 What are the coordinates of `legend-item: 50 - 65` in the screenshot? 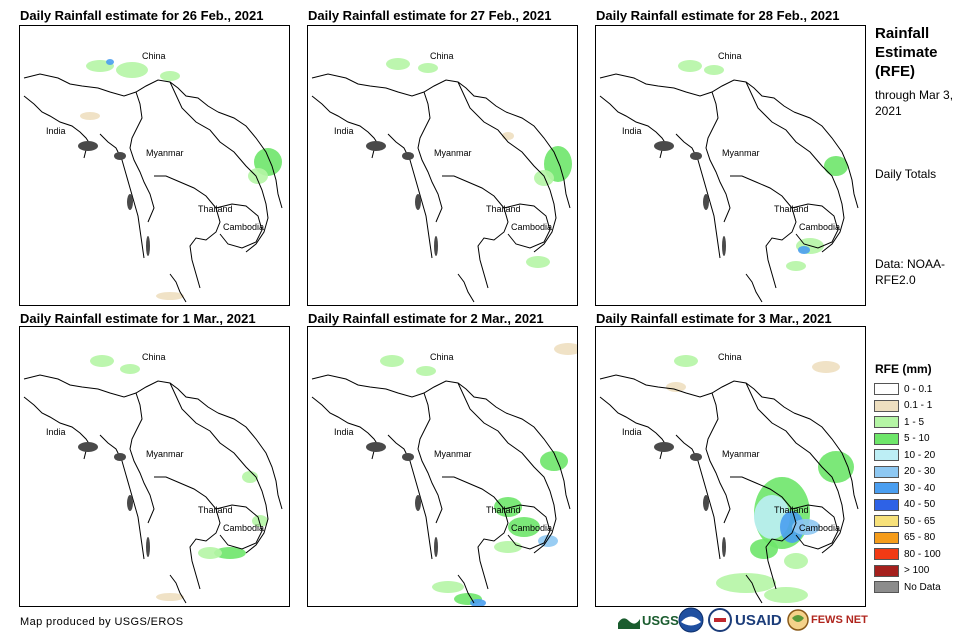 It's located at (904, 521).